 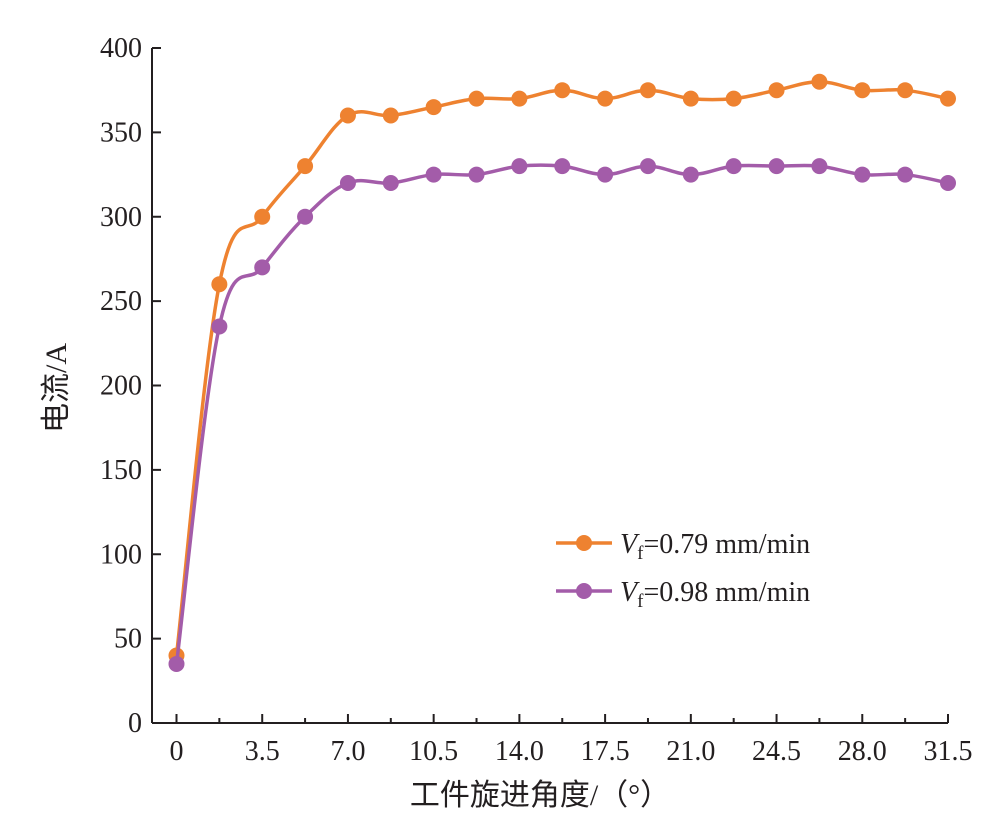 What do you see at coordinates (347, 751) in the screenshot?
I see `x-tick-label: 7.0` at bounding box center [347, 751].